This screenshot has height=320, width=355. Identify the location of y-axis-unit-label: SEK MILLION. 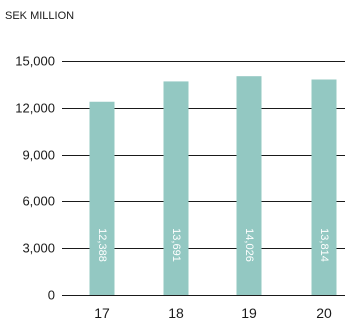
(39, 16).